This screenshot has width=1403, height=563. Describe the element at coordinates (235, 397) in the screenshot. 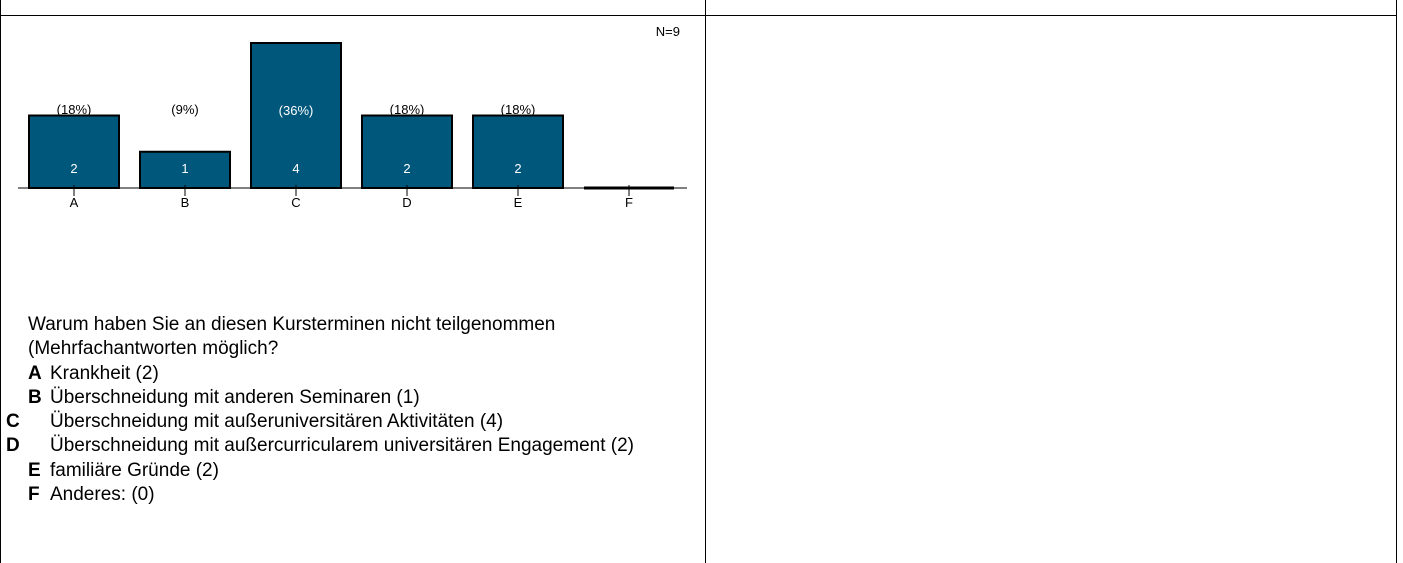

I see `legend-label: Überschneidung mit anderen Seminaren (1)` at that location.